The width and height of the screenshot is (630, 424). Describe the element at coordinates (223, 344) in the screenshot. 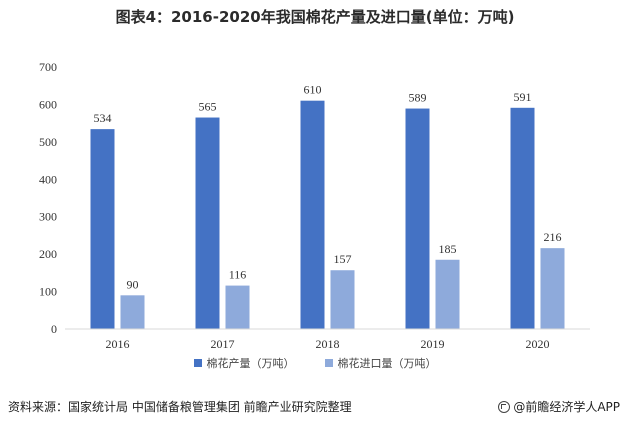

I see `x-tick-label: 2017` at that location.